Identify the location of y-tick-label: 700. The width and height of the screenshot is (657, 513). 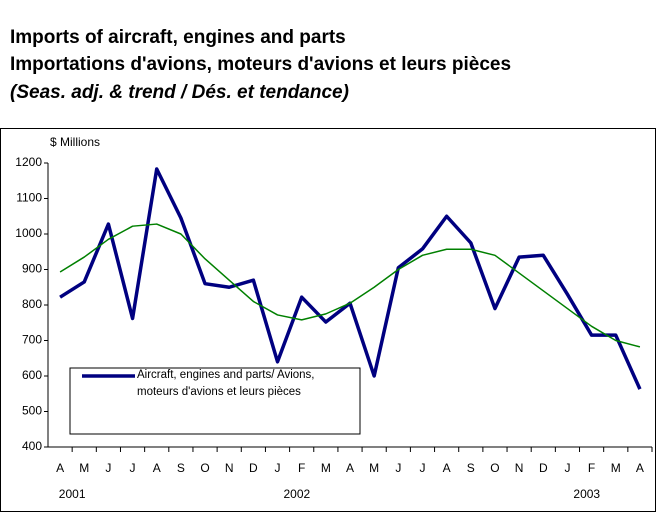
(32, 340).